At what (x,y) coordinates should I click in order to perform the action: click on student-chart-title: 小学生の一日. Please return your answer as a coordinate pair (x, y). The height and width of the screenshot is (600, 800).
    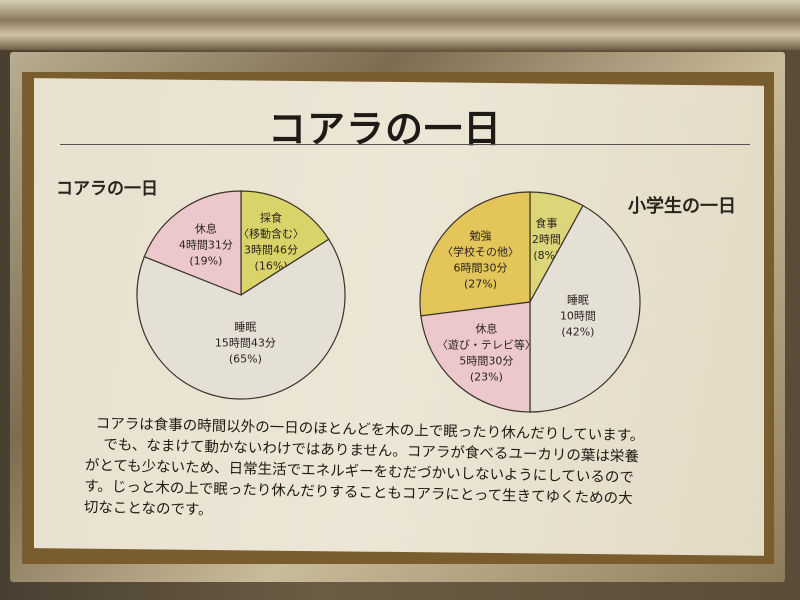
    Looking at the image, I should click on (682, 206).